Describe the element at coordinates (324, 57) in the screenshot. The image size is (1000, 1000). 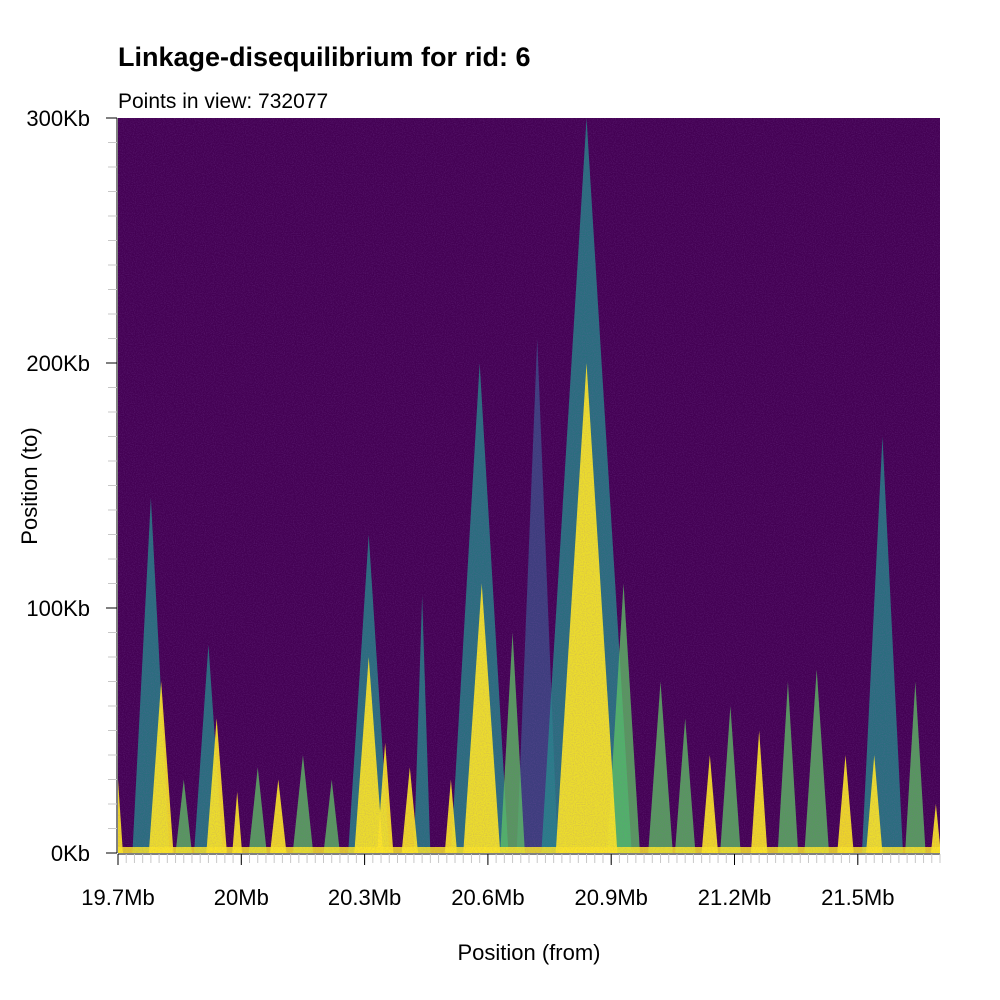
I see `chart-title: Linkage-disequilibrium for rid: 6` at that location.